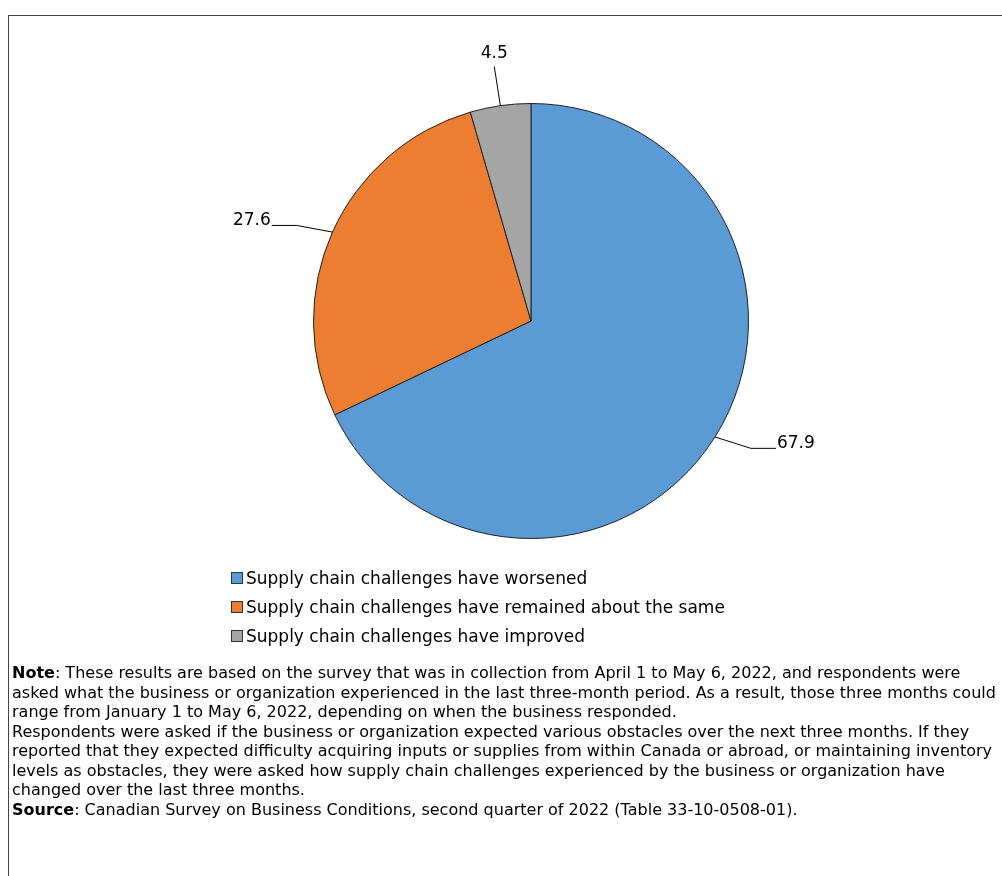 Image resolution: width=1002 pixels, height=876 pixels. Describe the element at coordinates (405, 809) in the screenshot. I see `source-note: Source: Canadian Survey on Business Conditions, second quarter of 2022 (Table 33-10-0508-01).` at that location.